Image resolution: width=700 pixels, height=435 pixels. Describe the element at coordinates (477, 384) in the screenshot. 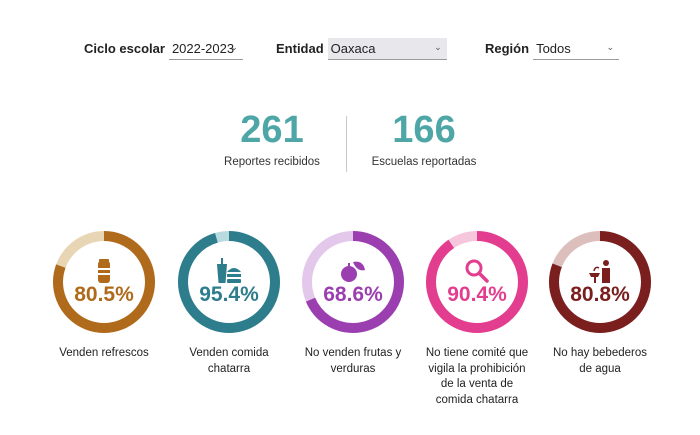

I see `caption-line: de la venta de` at that location.